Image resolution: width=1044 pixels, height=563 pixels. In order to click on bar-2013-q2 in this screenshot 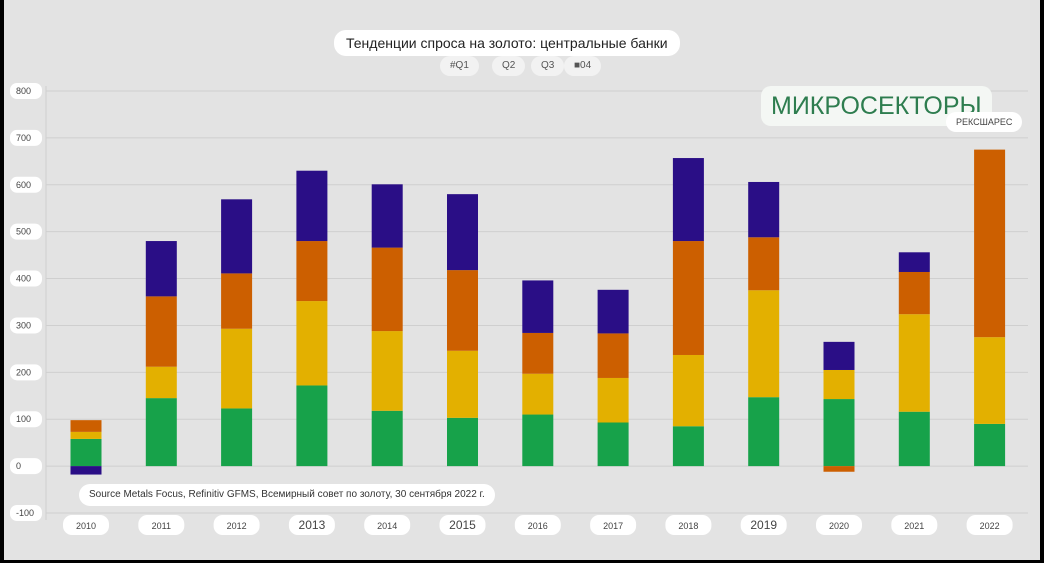, I will do `click(312, 343)`.